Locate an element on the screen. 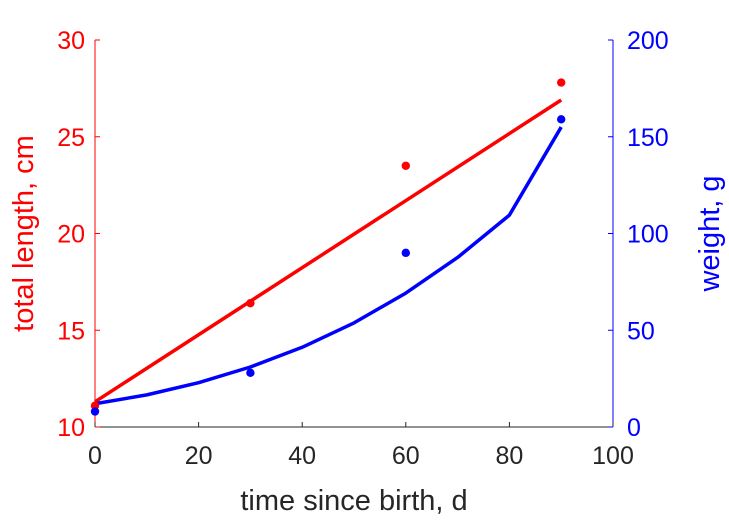 The height and width of the screenshot is (521, 729). y-axis-right-label: weight, g is located at coordinates (710, 233).